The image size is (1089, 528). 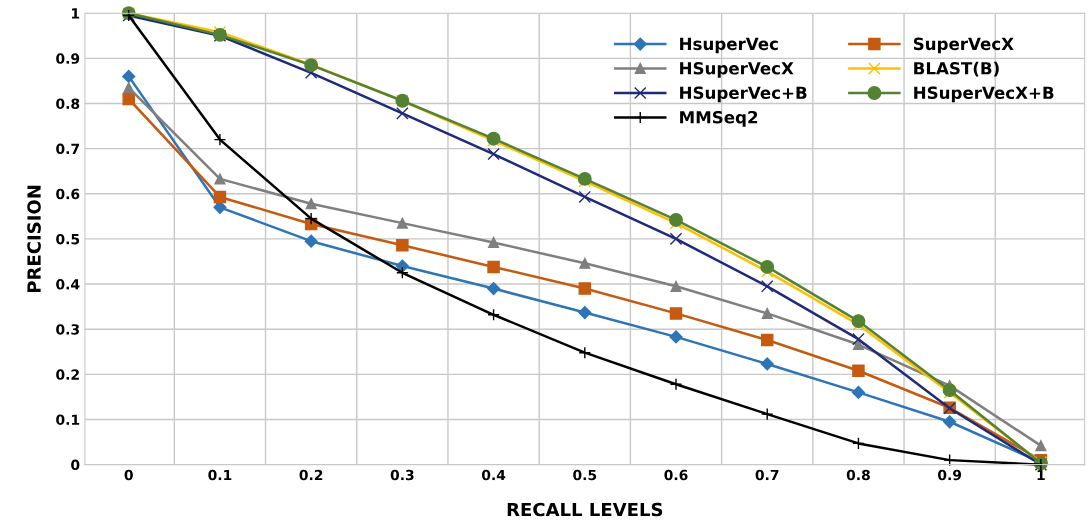 I want to click on legend-label: HSuperVecX+B, so click(x=984, y=94).